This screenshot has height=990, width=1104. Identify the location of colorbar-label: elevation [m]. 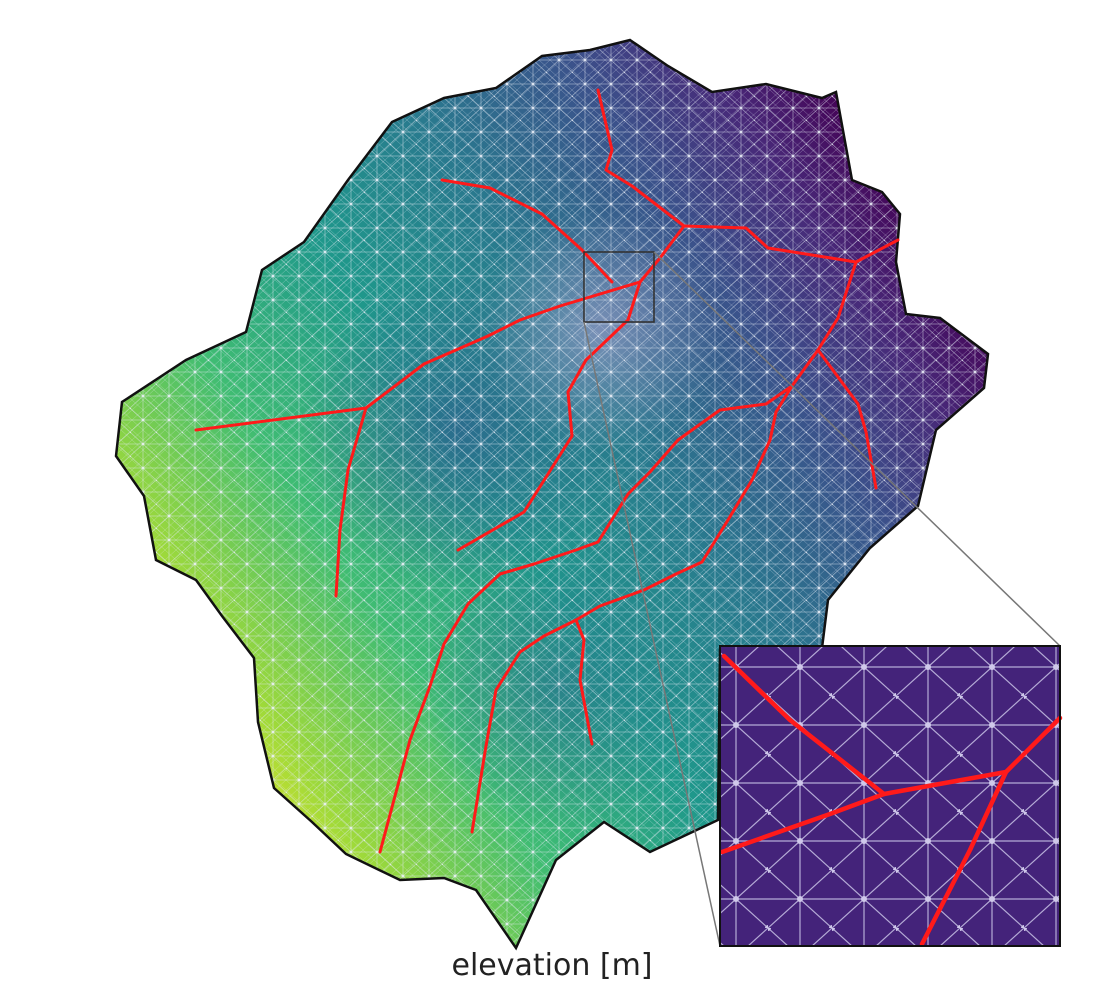
(552, 965).